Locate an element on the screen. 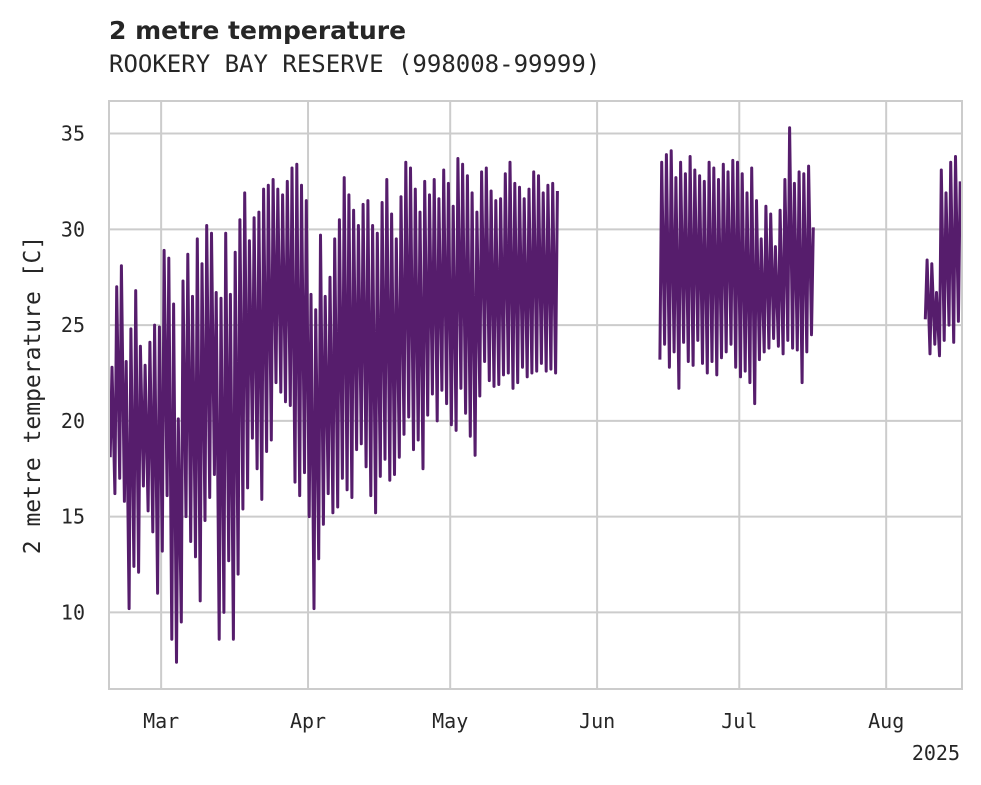 The width and height of the screenshot is (981, 785). x-year-label: 2025 is located at coordinates (936, 753).